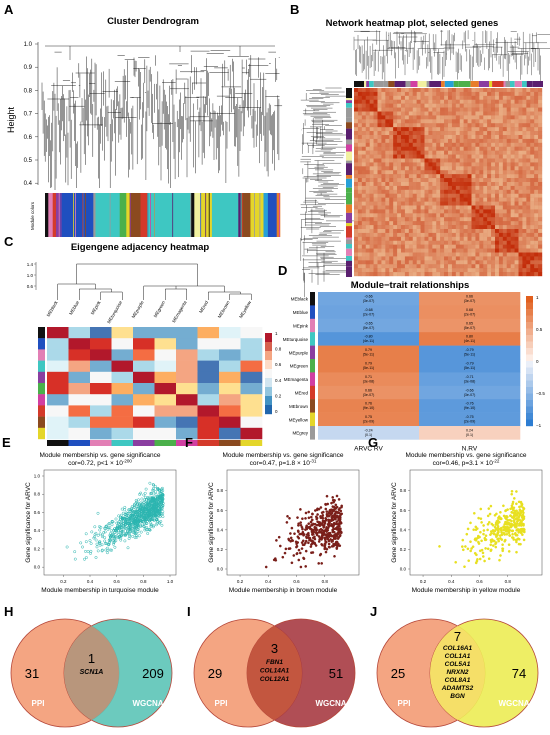 This screenshot has height=735, width=550. I want to click on panel-a-tick-label: 0.9, so click(28, 68).